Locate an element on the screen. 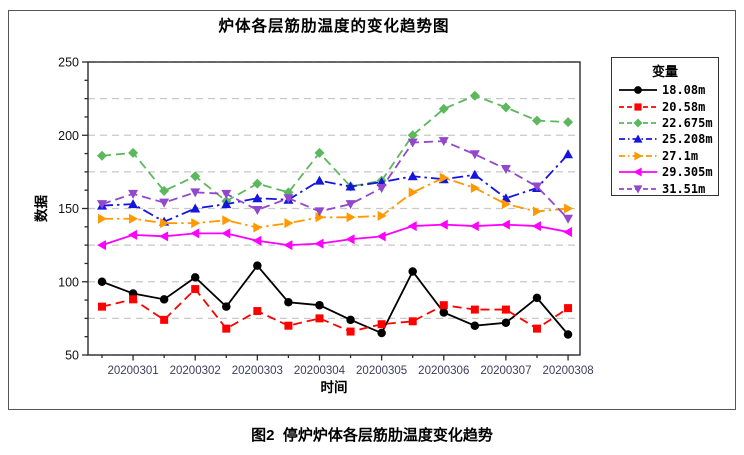 Image resolution: width=744 pixels, height=455 pixels. series-20.58m is located at coordinates (335, 310).